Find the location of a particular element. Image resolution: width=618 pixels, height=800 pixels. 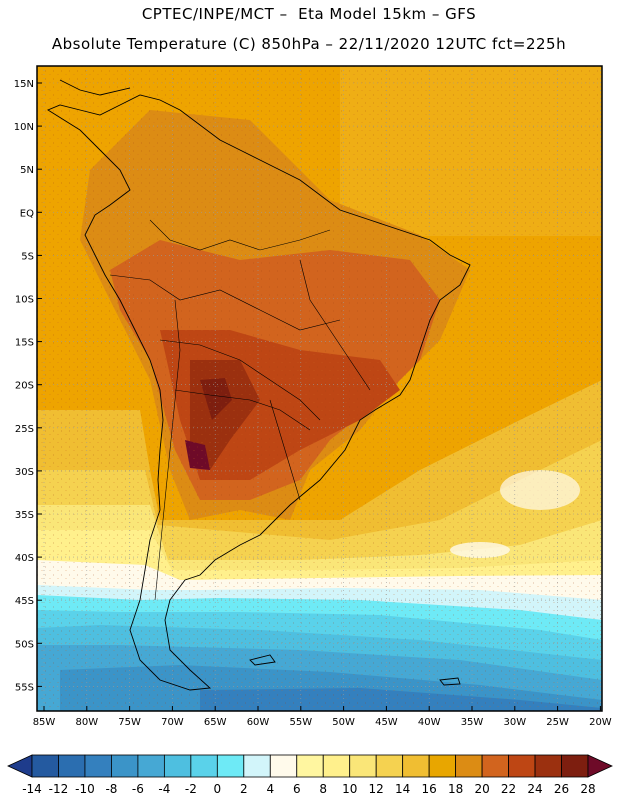

colorbar-label: 24 is located at coordinates (534, 789).